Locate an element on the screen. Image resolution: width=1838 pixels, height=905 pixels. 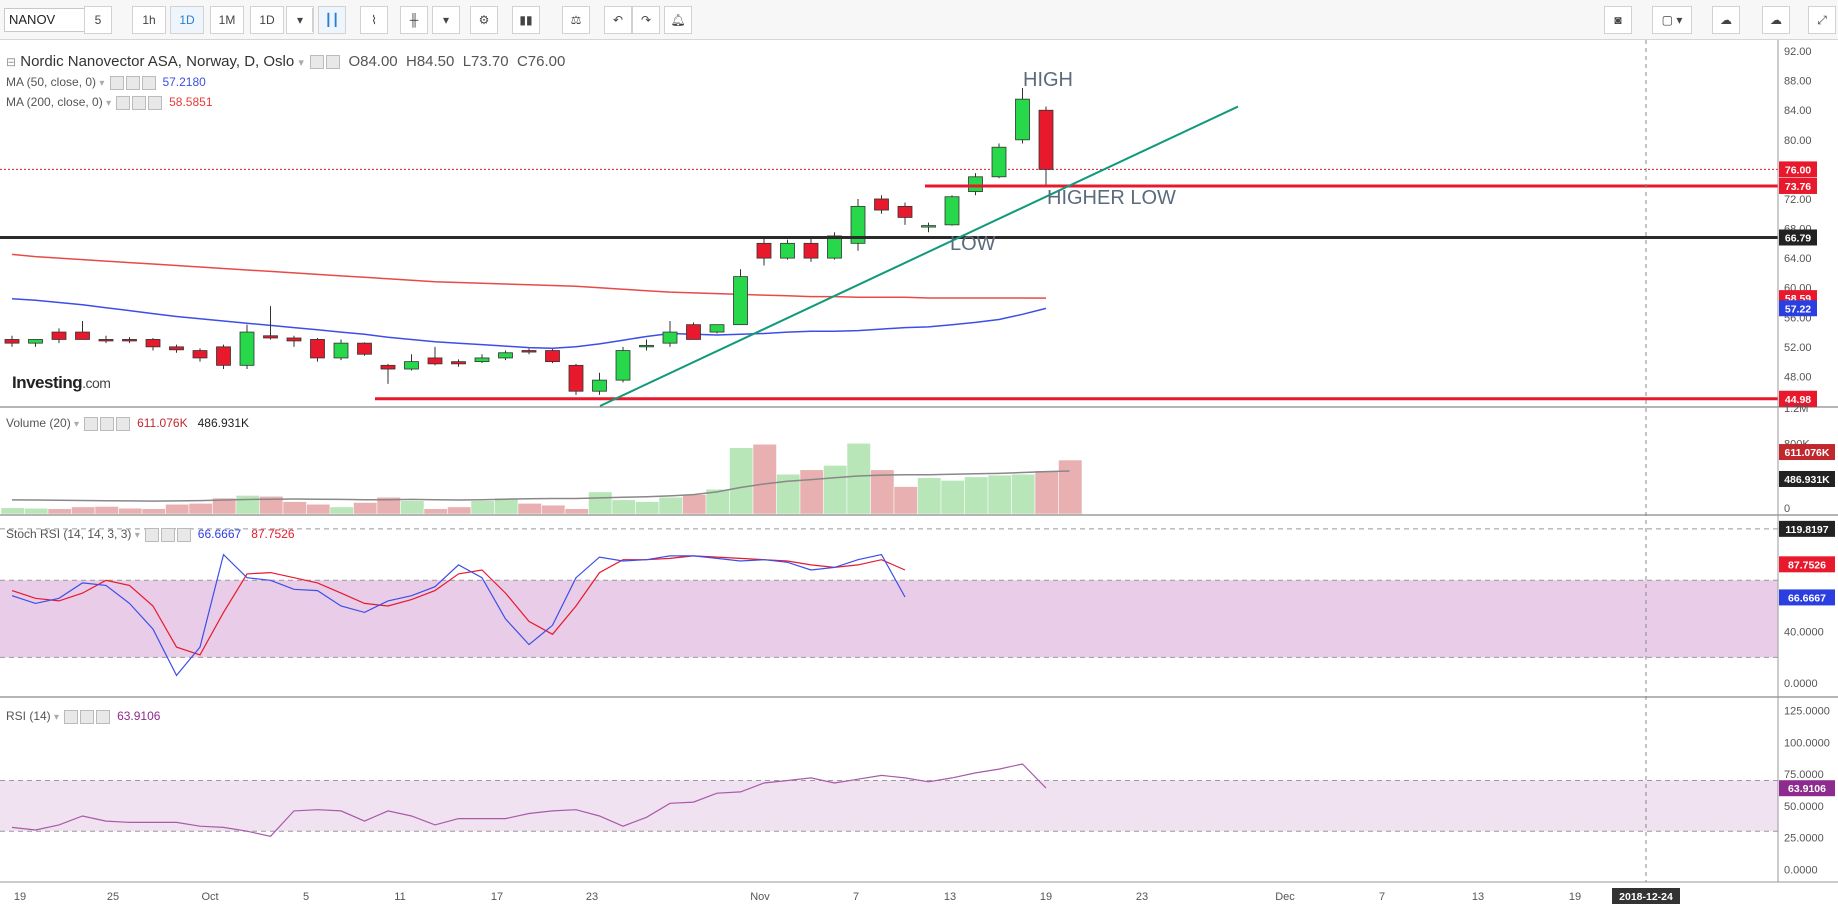
price-badge: 73.76 is located at coordinates (1798, 187).